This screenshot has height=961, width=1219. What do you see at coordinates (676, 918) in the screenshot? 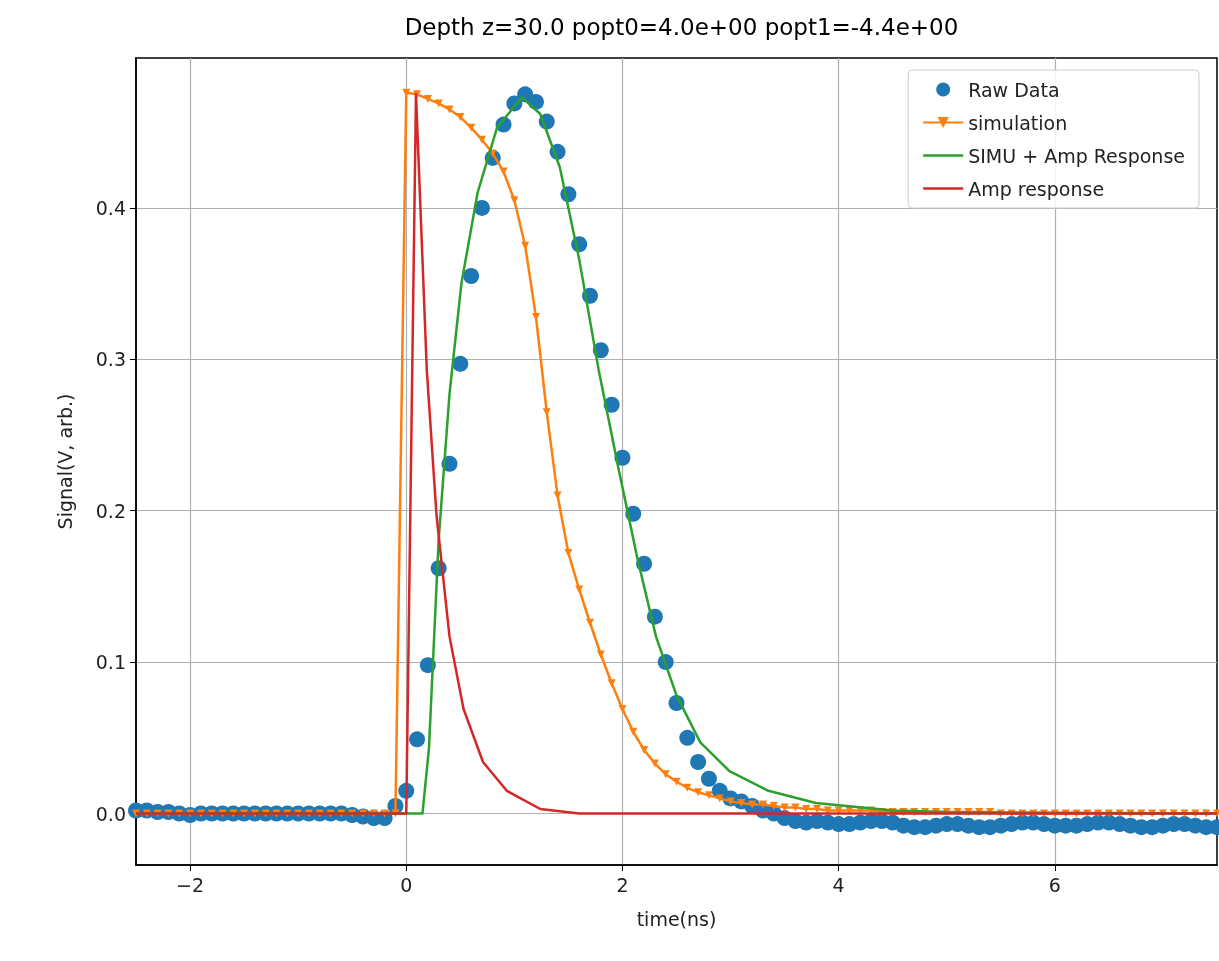
I see `x-axis-title: time(ns)` at bounding box center [676, 918].